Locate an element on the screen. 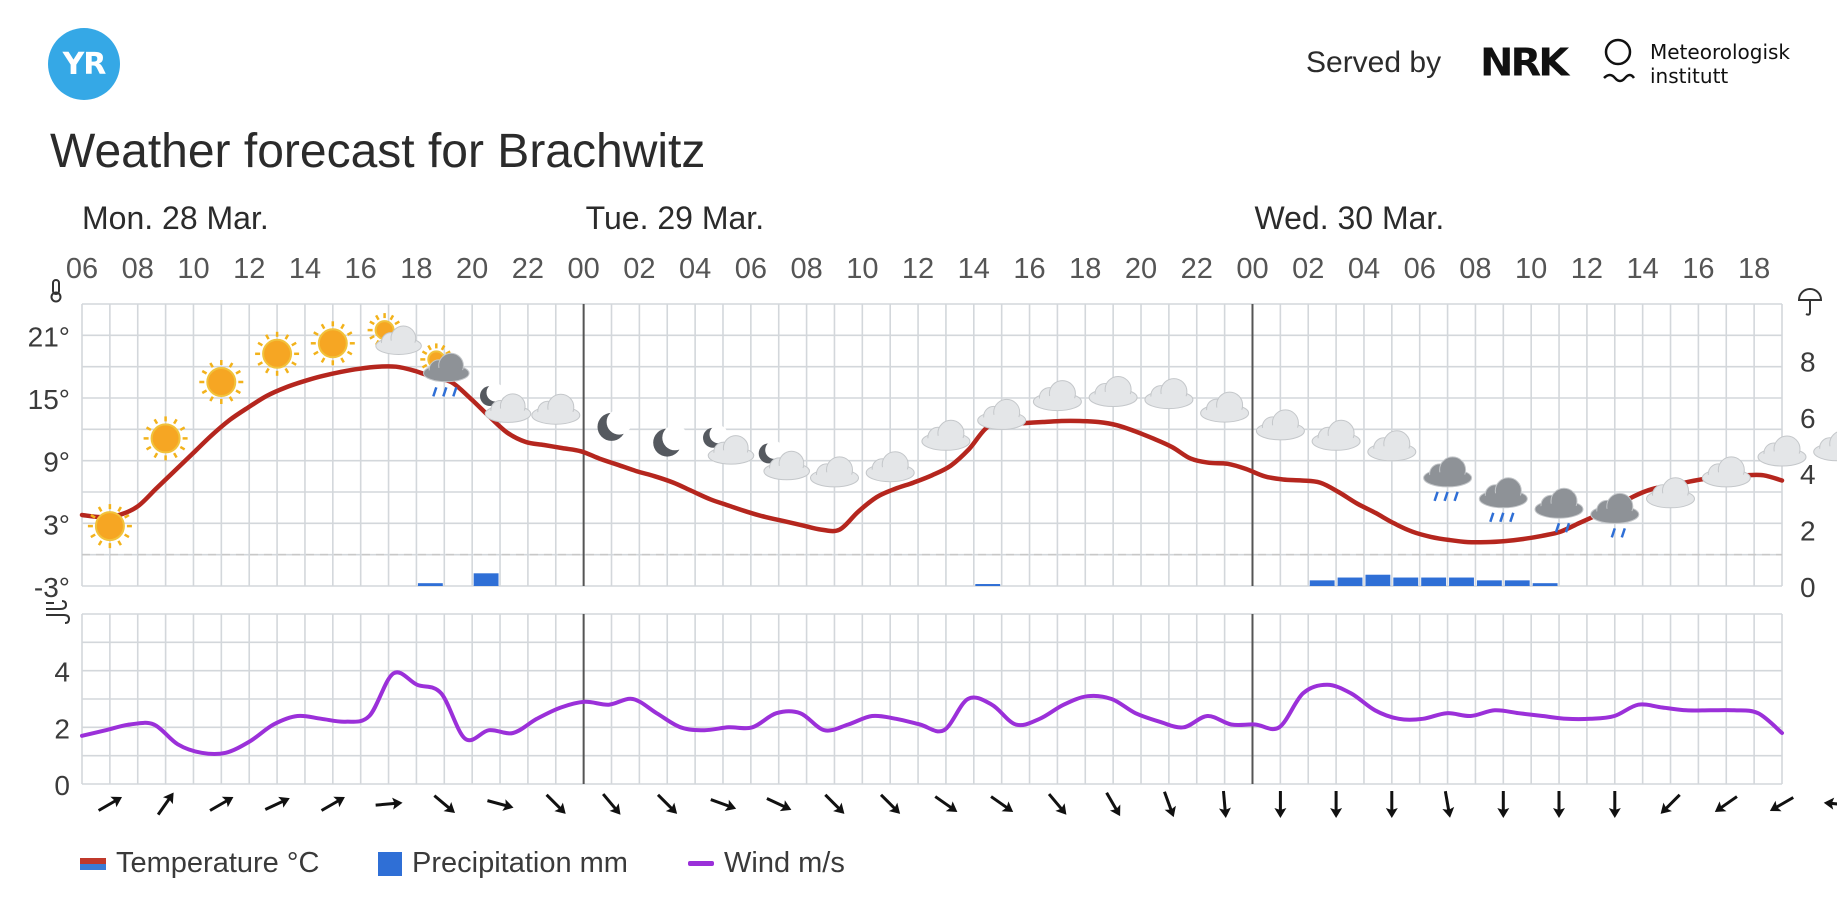 The width and height of the screenshot is (1837, 921). hour-tick-label: 14 is located at coordinates (1643, 269).